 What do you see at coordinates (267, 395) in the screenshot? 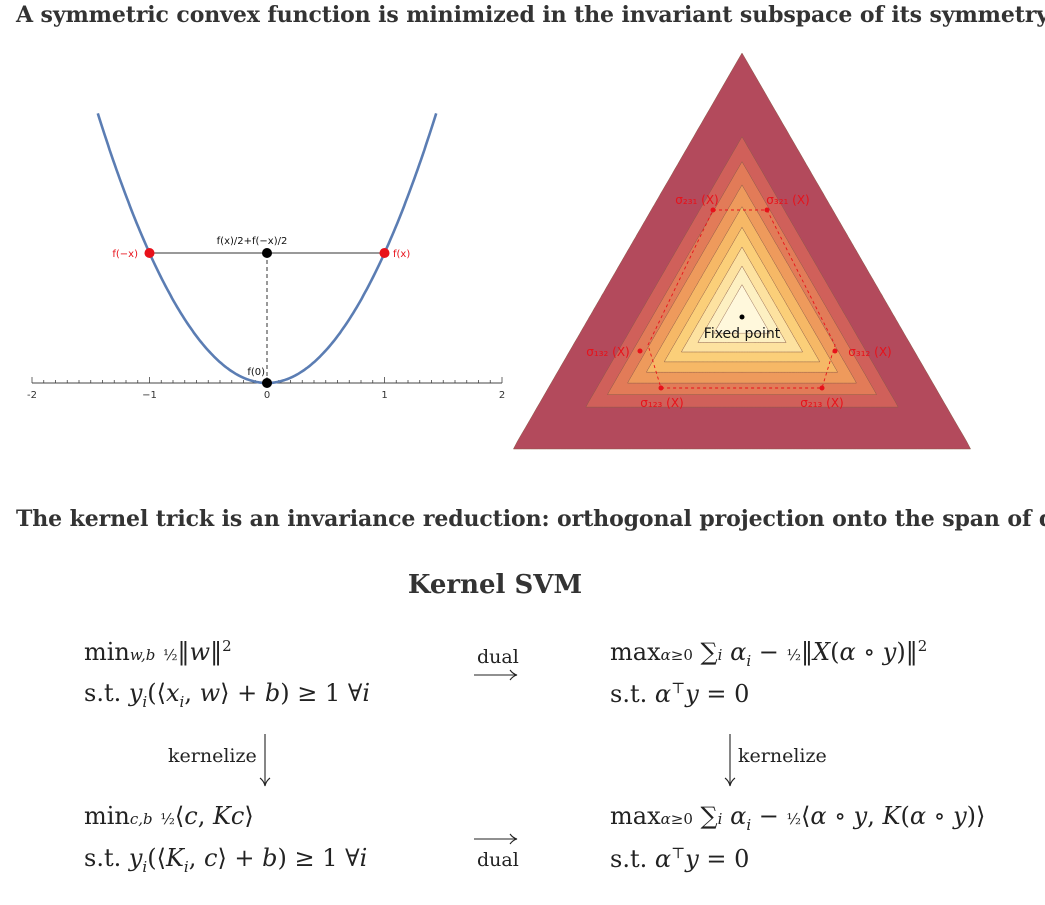
I see `tick-label: 0` at bounding box center [267, 395].